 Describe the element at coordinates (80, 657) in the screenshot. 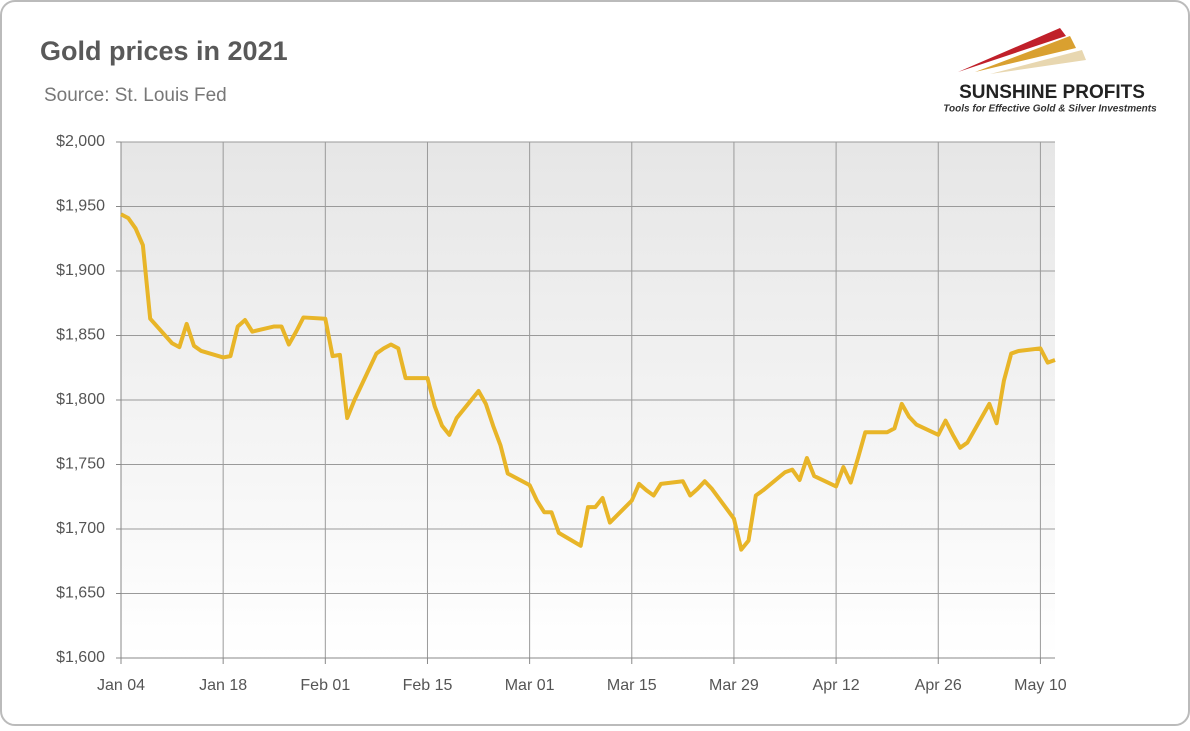

I see `y-tick-label: $1,600` at that location.